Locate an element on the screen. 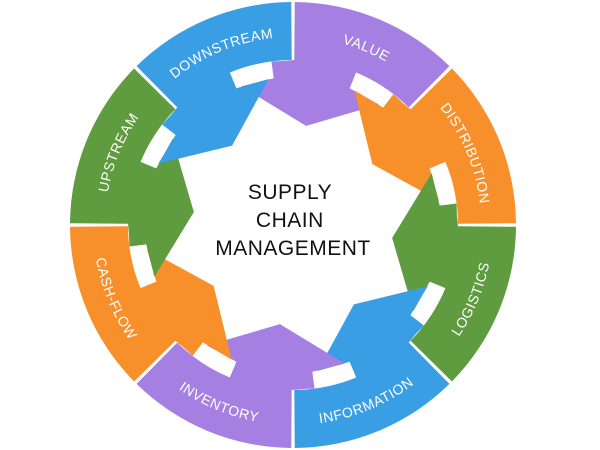 This screenshot has width=600, height=450. segment-logistics is located at coordinates (454, 277).